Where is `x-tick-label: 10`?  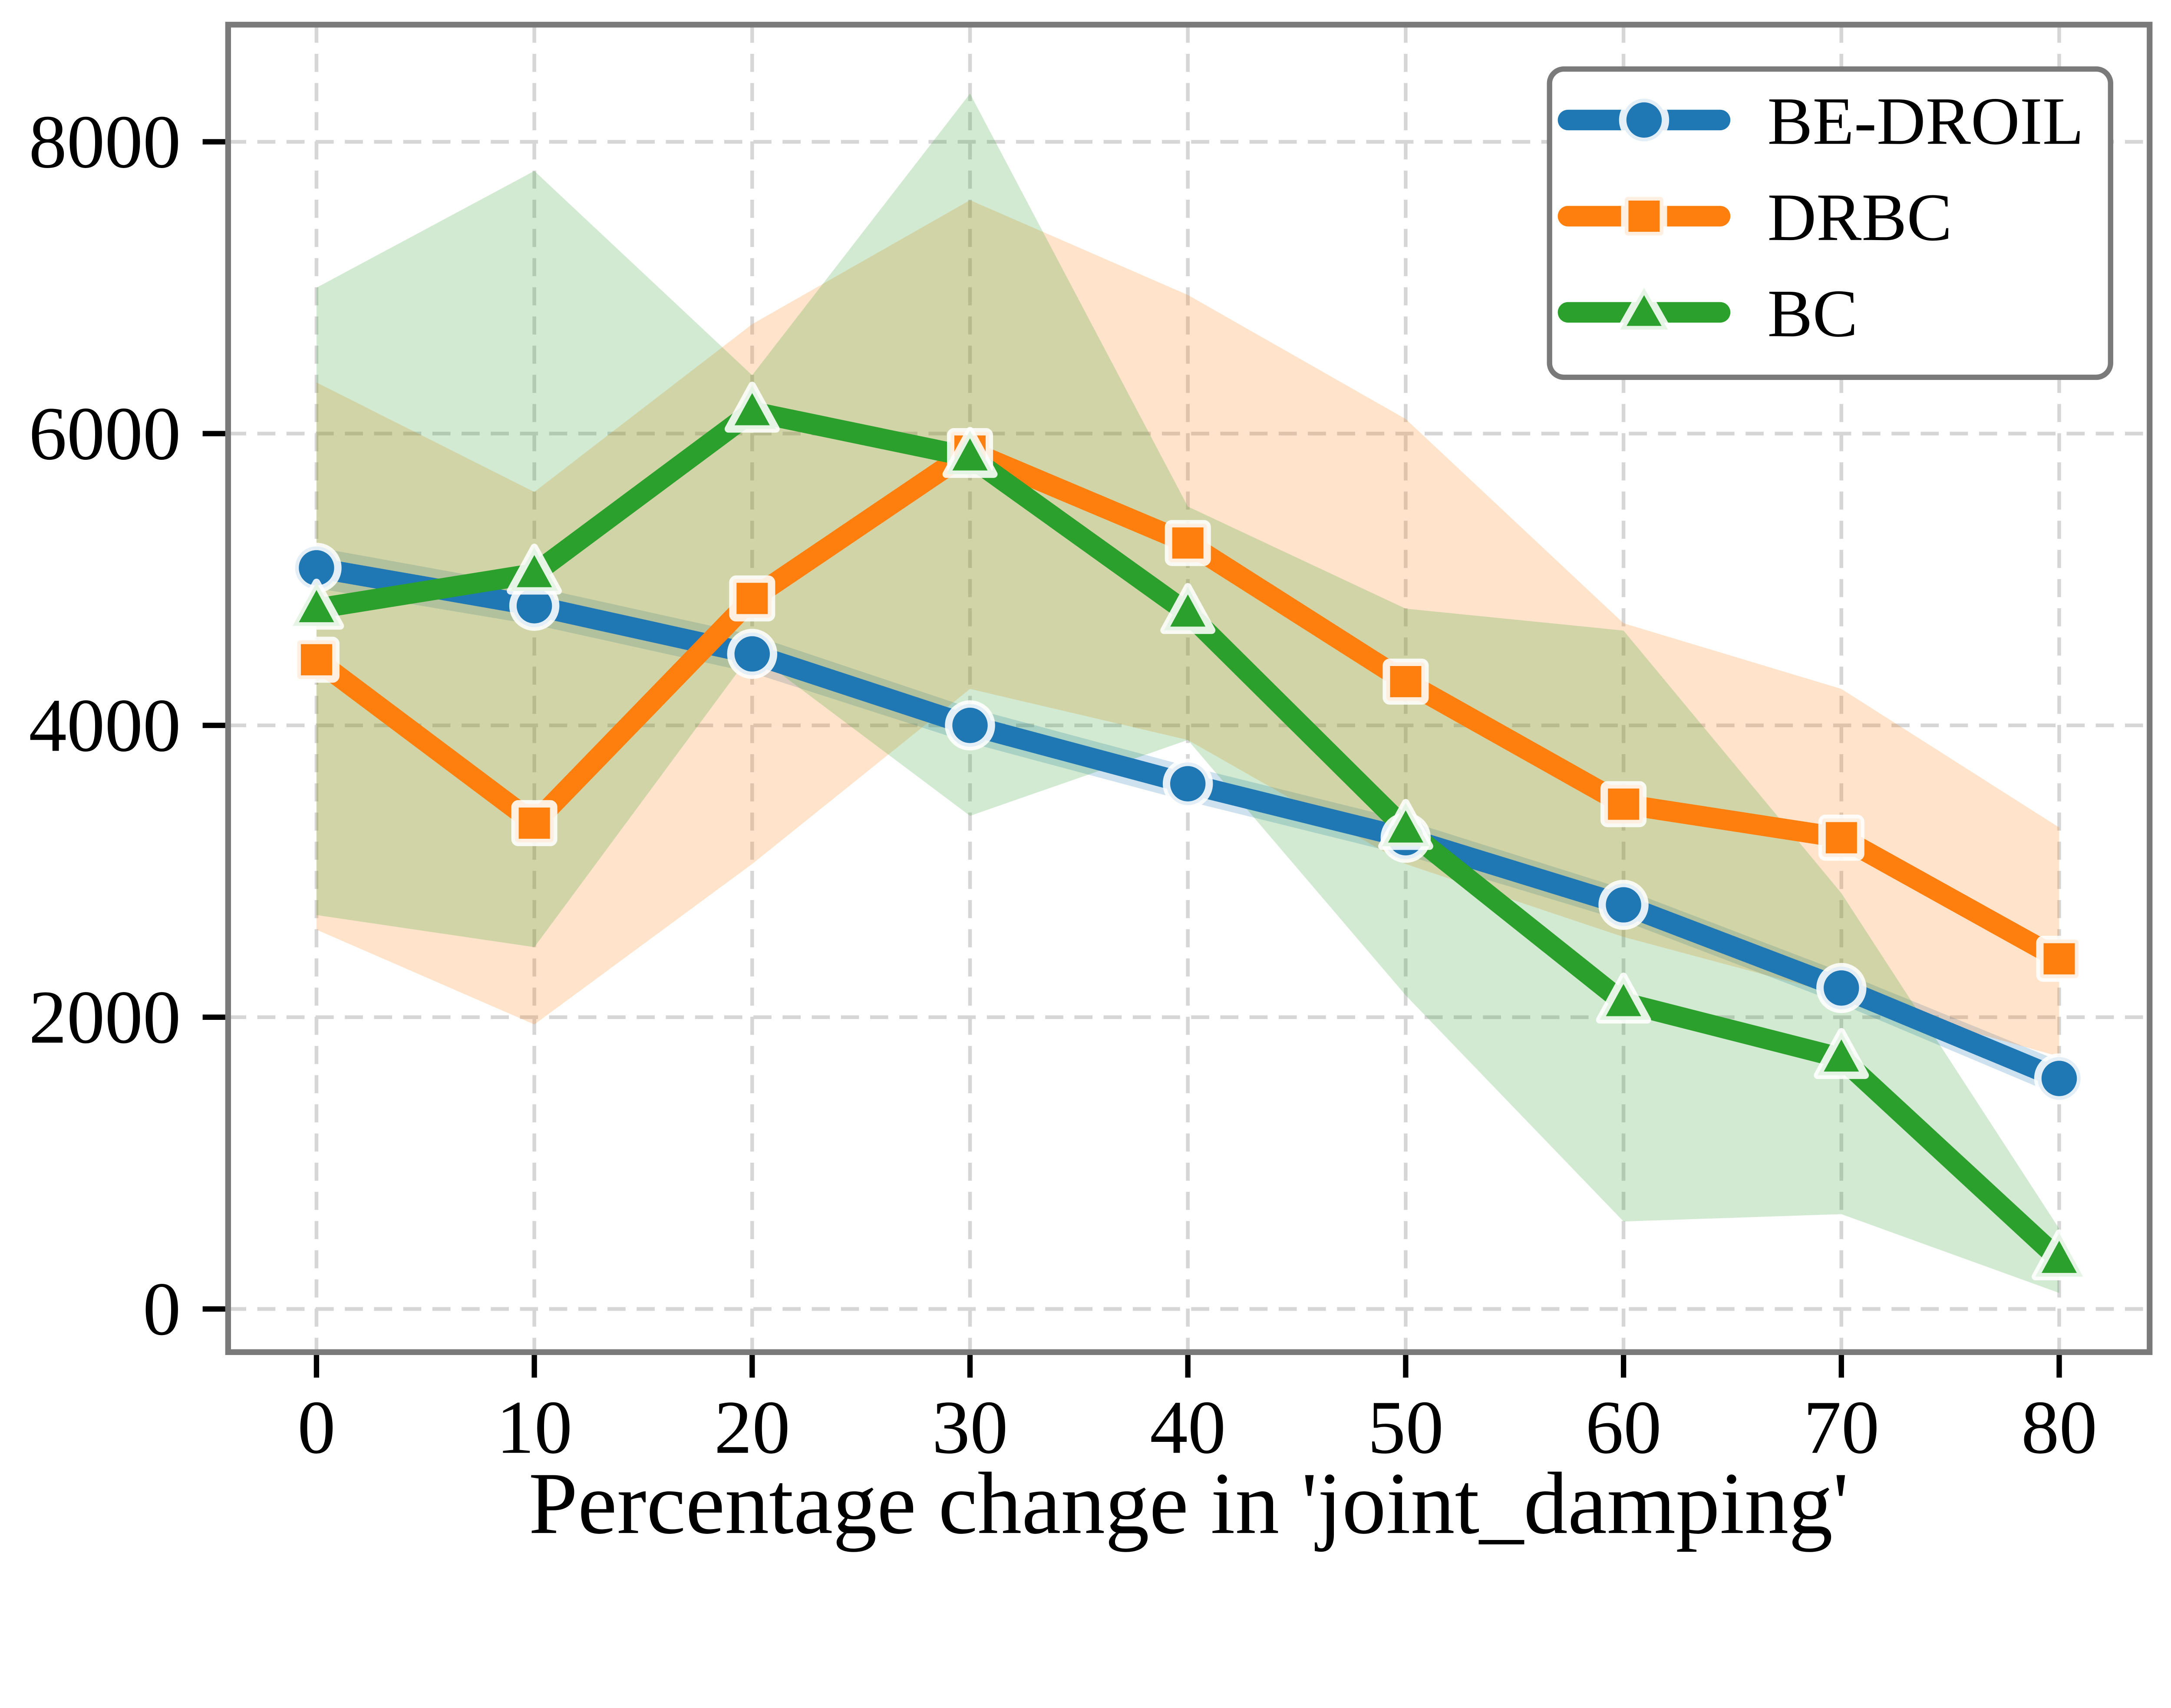
x-tick-label: 10 is located at coordinates (534, 1427).